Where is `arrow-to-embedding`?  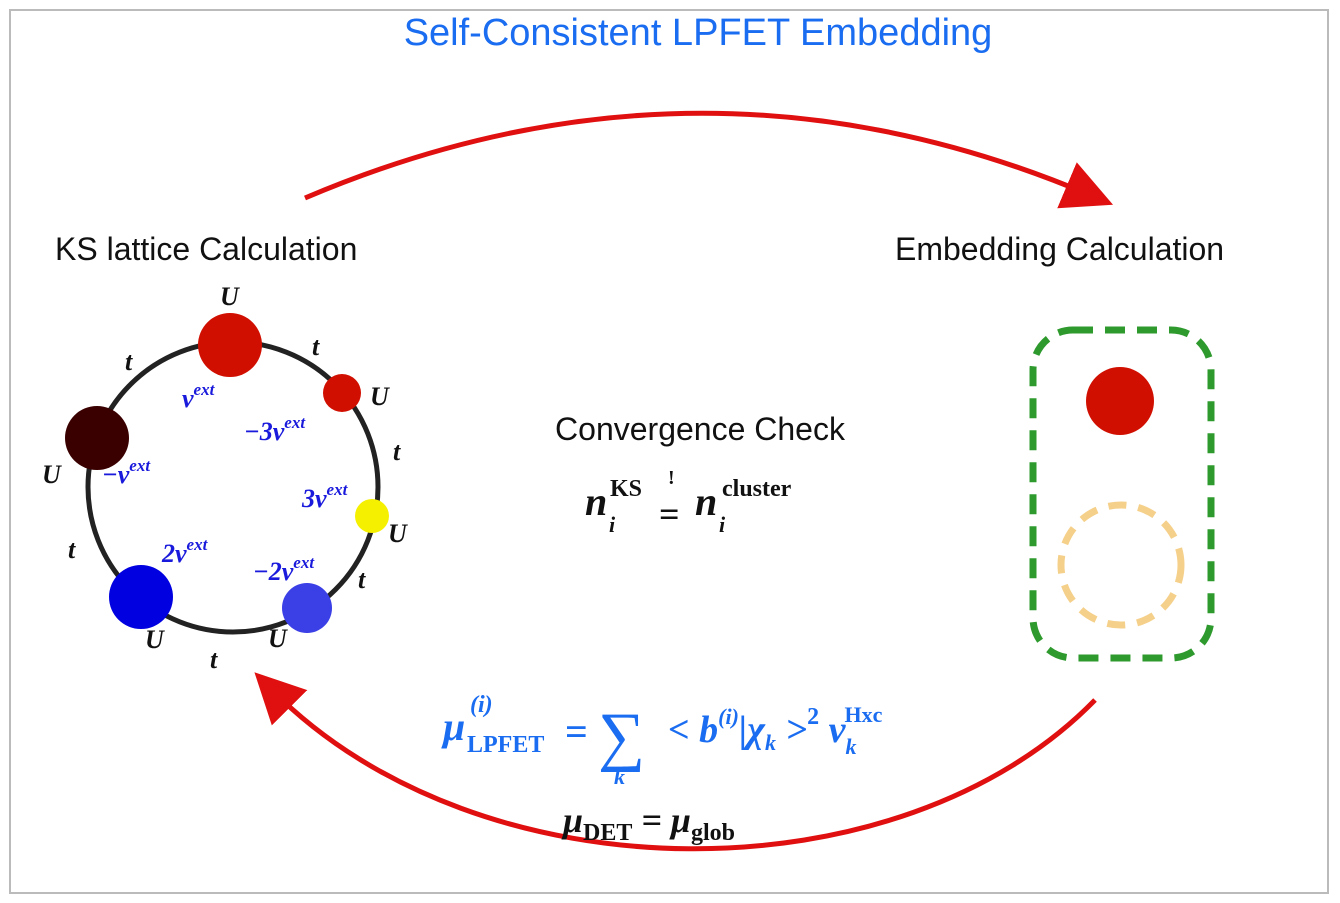 arrow-to-embedding is located at coordinates (709, 159).